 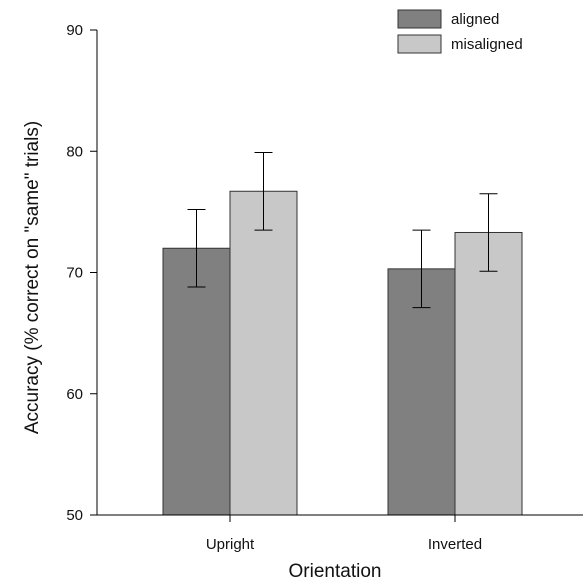 What do you see at coordinates (448, 19) in the screenshot?
I see `legend-item-aligned: aligned` at bounding box center [448, 19].